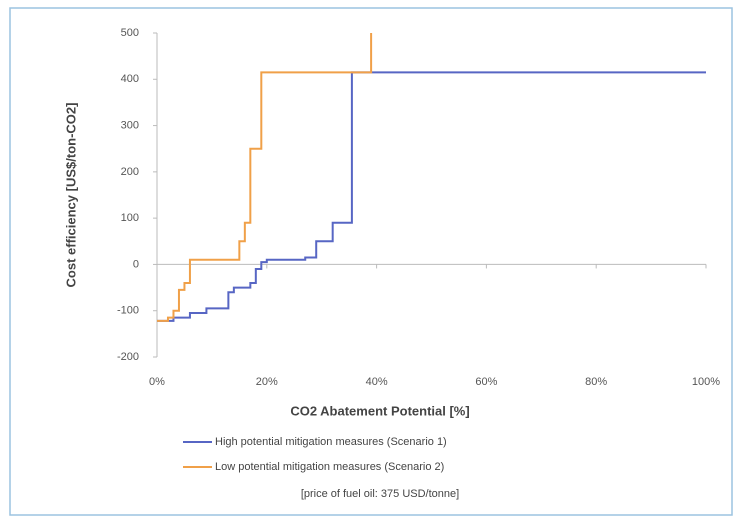 The width and height of the screenshot is (734, 517). I want to click on x-axis-title: CO2 Abatement Potential [%], so click(379, 410).